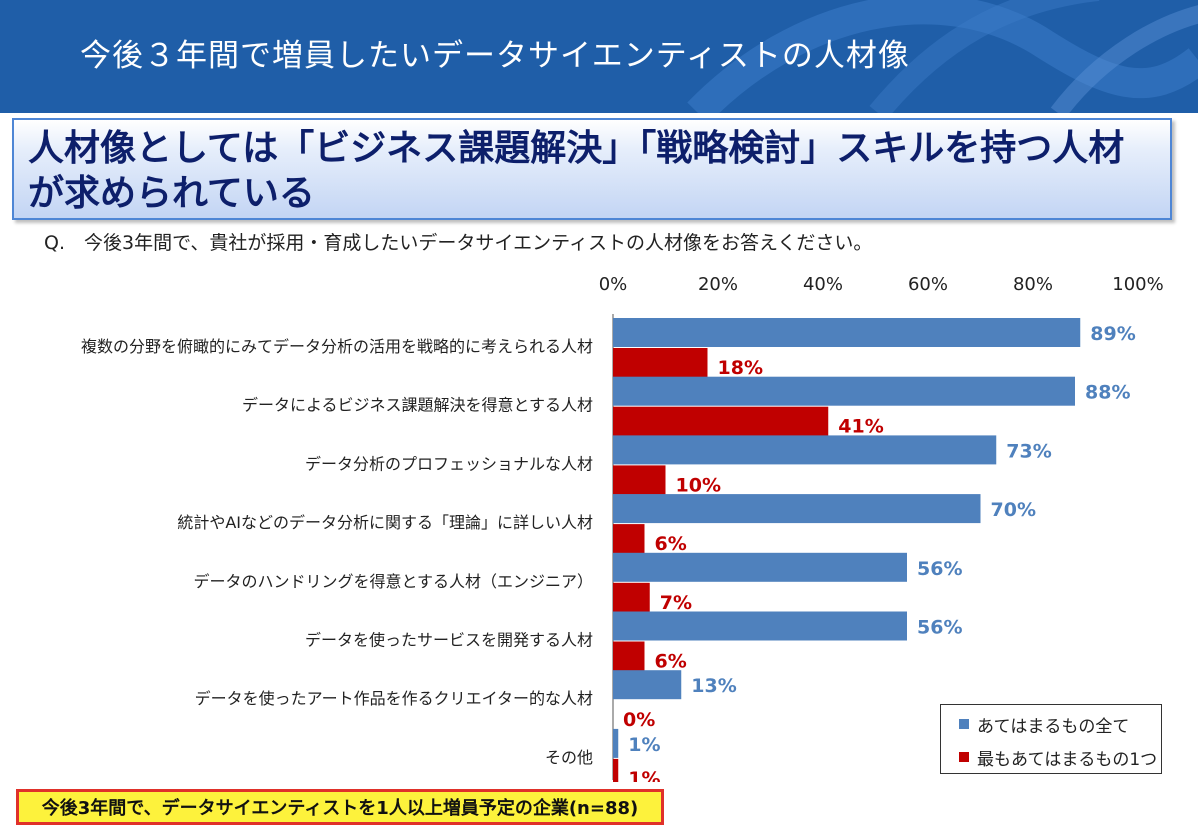  What do you see at coordinates (823, 284) in the screenshot?
I see `x-tick-label: 40%` at bounding box center [823, 284].